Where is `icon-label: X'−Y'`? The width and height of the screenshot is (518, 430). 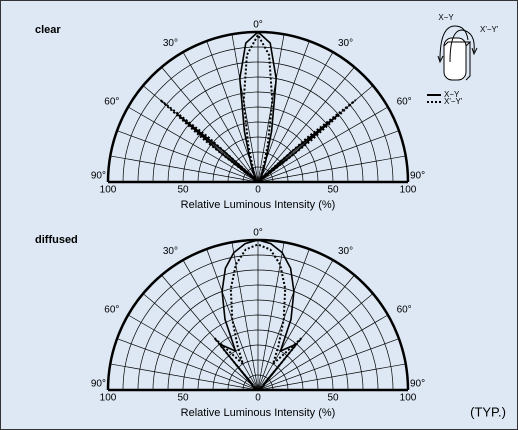
icon-label: X'−Y' is located at coordinates (489, 29).